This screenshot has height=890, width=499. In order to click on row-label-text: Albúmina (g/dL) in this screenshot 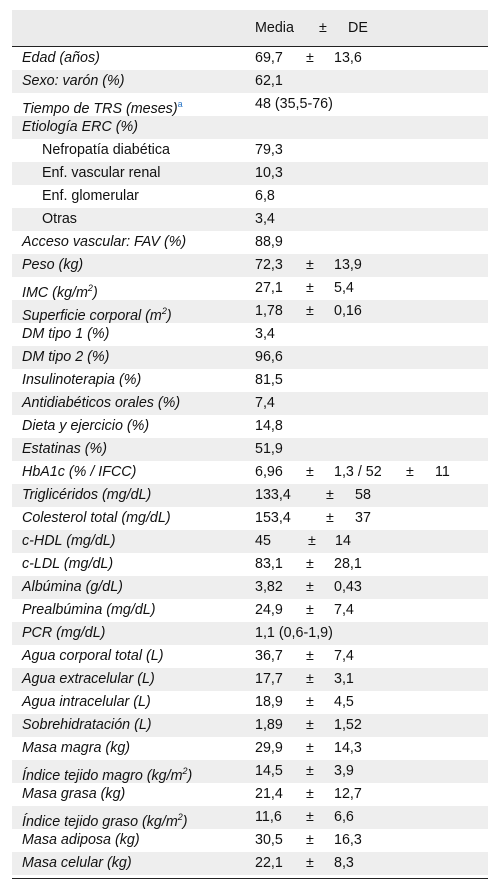, I will do `click(72, 587)`.